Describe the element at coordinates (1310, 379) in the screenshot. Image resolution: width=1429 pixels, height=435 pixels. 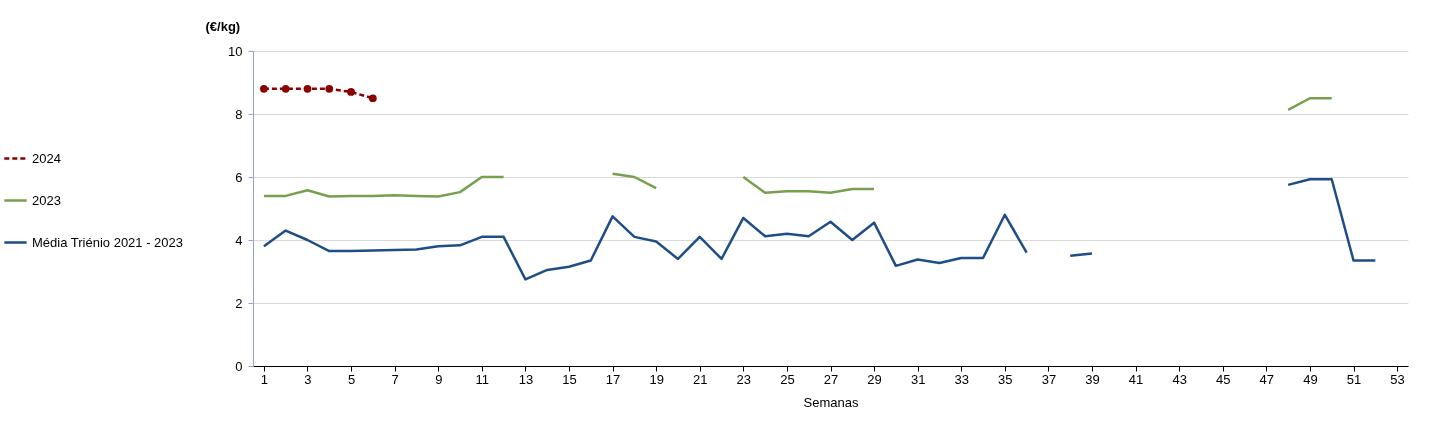
I see `x-tick-label: 49` at that location.